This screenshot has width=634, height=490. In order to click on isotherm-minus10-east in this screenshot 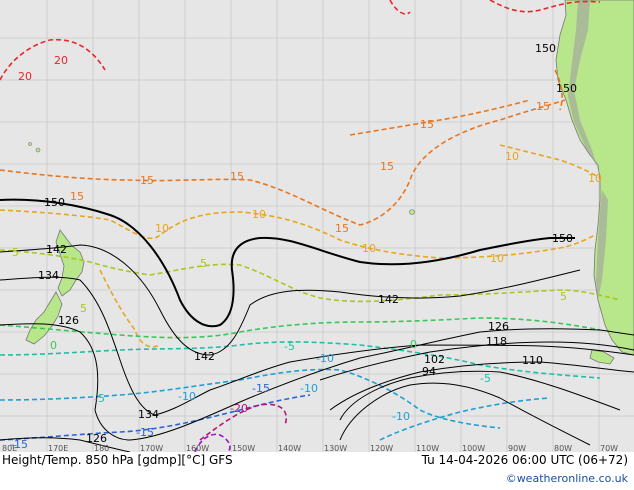, I will do `click(465, 419)`.